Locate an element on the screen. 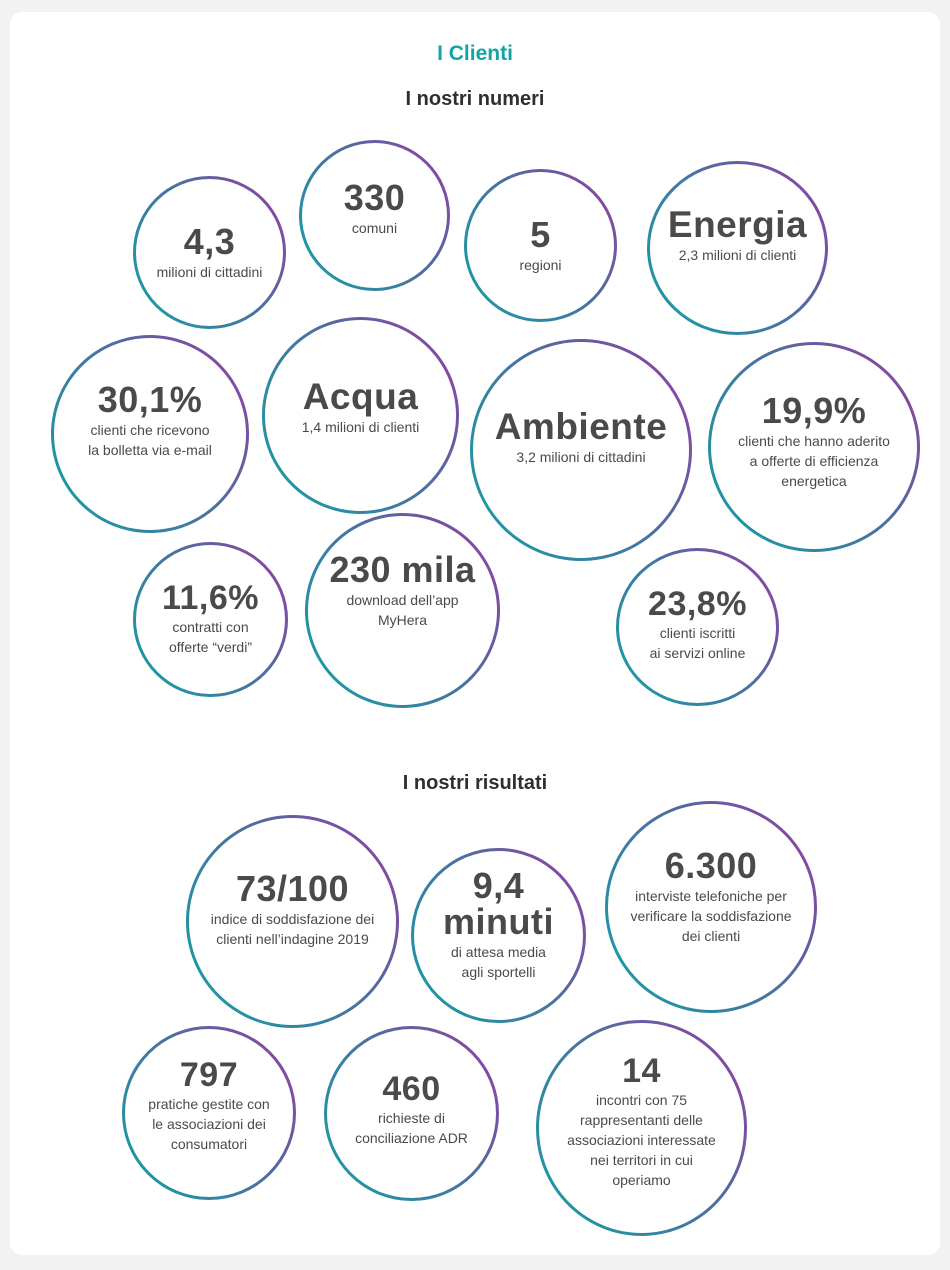 This screenshot has height=1270, width=950. bubble-text: la bolletta via e-mail is located at coordinates (150, 450).